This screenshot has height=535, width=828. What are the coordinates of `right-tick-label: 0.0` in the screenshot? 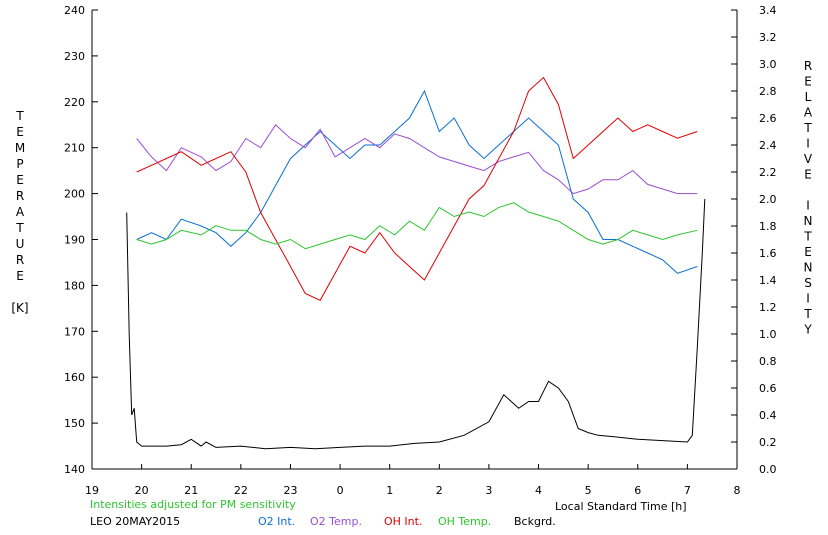 It's located at (768, 469).